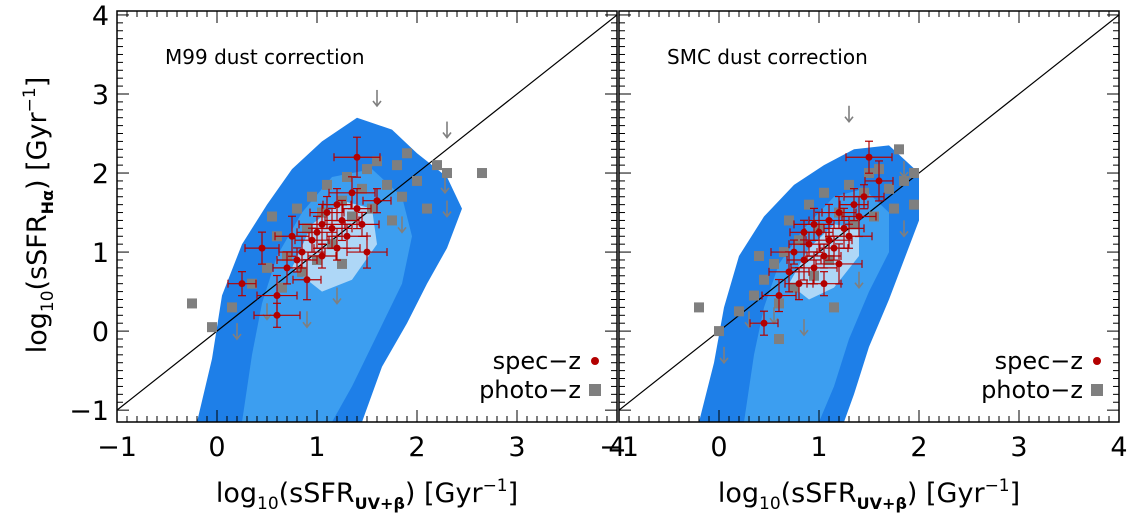  Describe the element at coordinates (100, 95) in the screenshot. I see `y-tick-label: 3` at that location.